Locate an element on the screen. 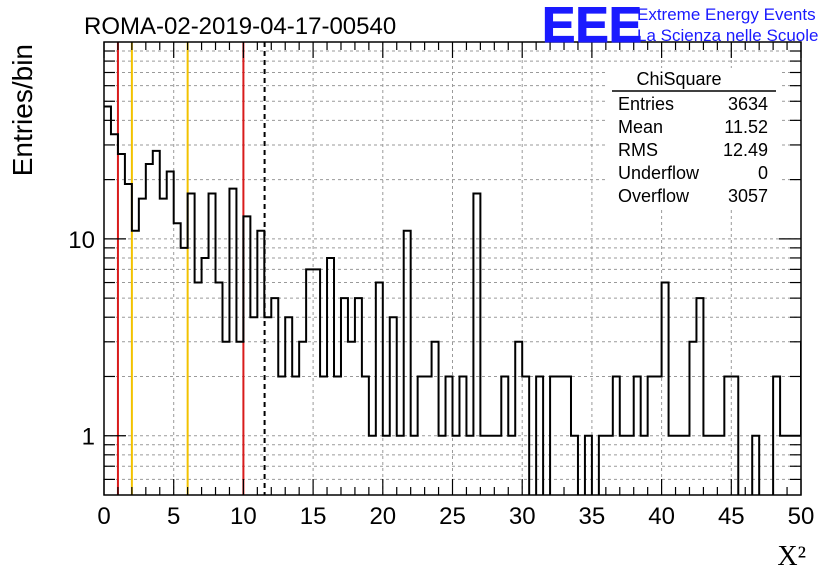  x-tick-label: 10 is located at coordinates (243, 516).